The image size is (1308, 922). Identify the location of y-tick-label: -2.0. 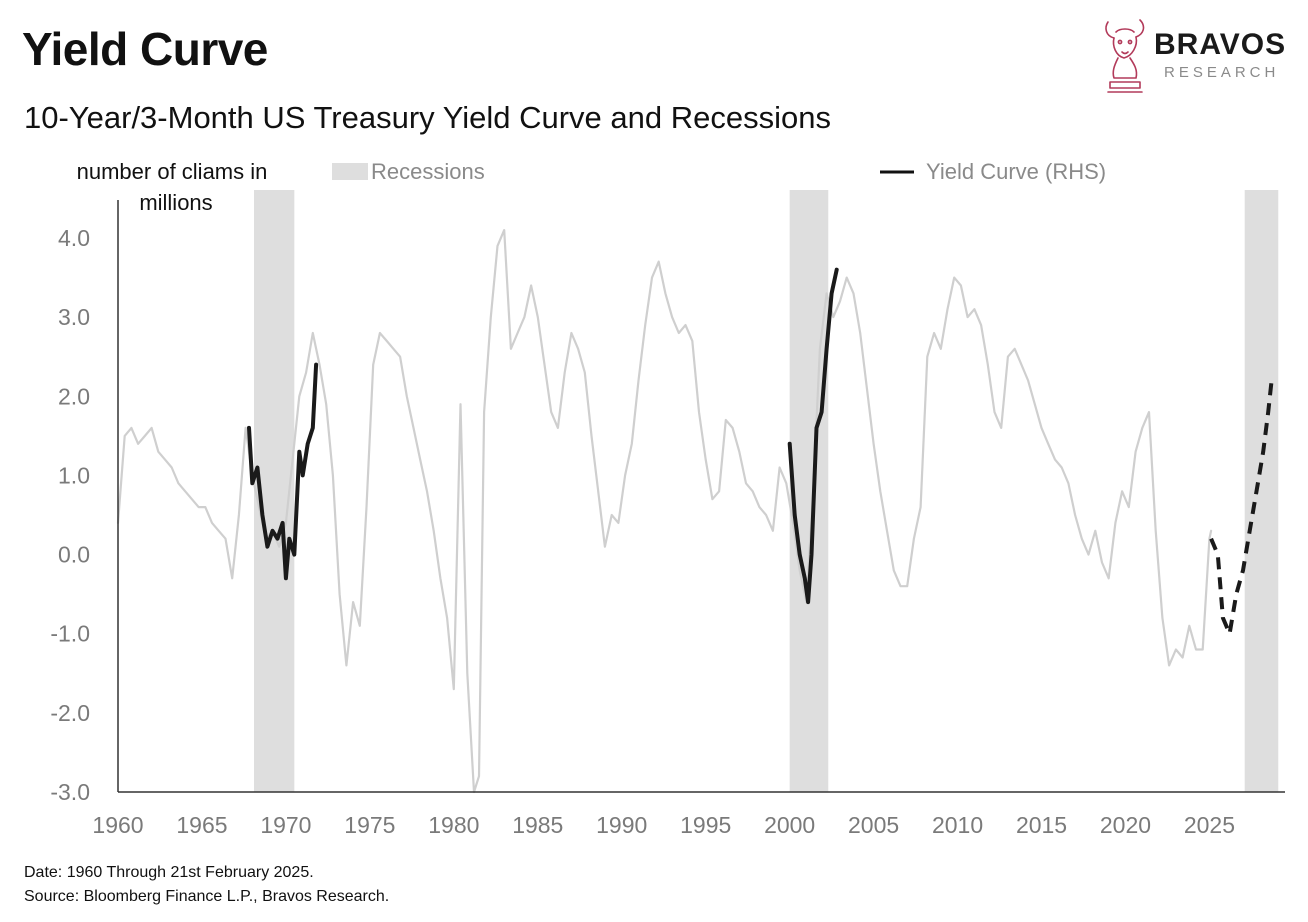
(70, 713).